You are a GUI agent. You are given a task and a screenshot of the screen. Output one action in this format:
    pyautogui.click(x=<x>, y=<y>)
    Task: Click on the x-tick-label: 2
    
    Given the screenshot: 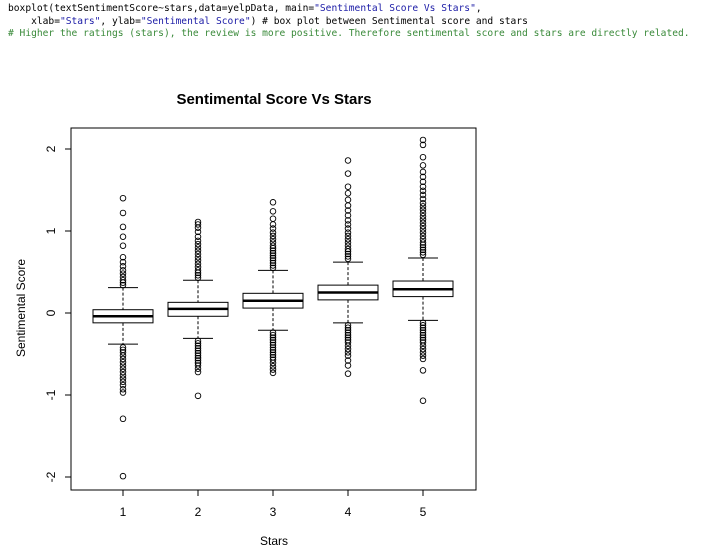 What is the action you would take?
    pyautogui.click(x=198, y=512)
    